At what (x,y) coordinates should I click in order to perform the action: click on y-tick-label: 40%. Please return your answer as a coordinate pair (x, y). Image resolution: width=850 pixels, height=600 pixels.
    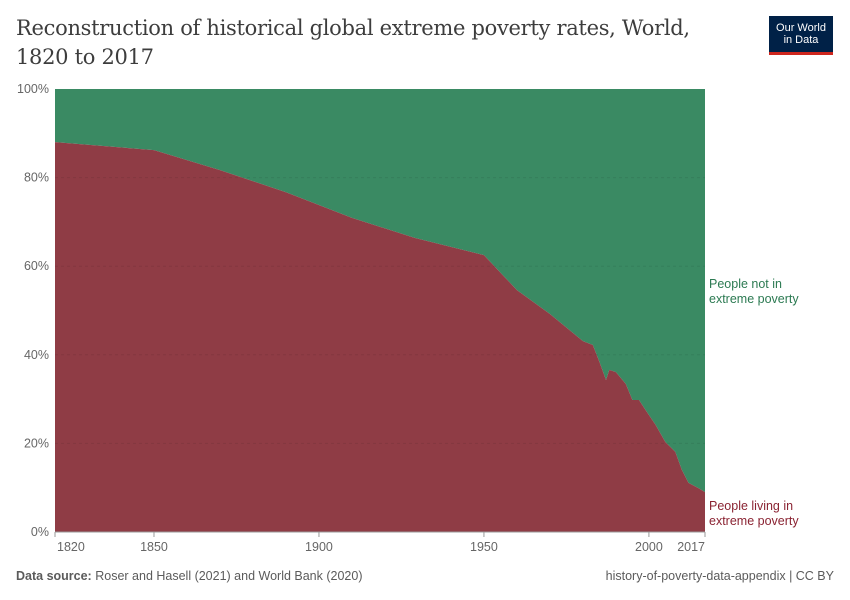
    Looking at the image, I should click on (36, 355).